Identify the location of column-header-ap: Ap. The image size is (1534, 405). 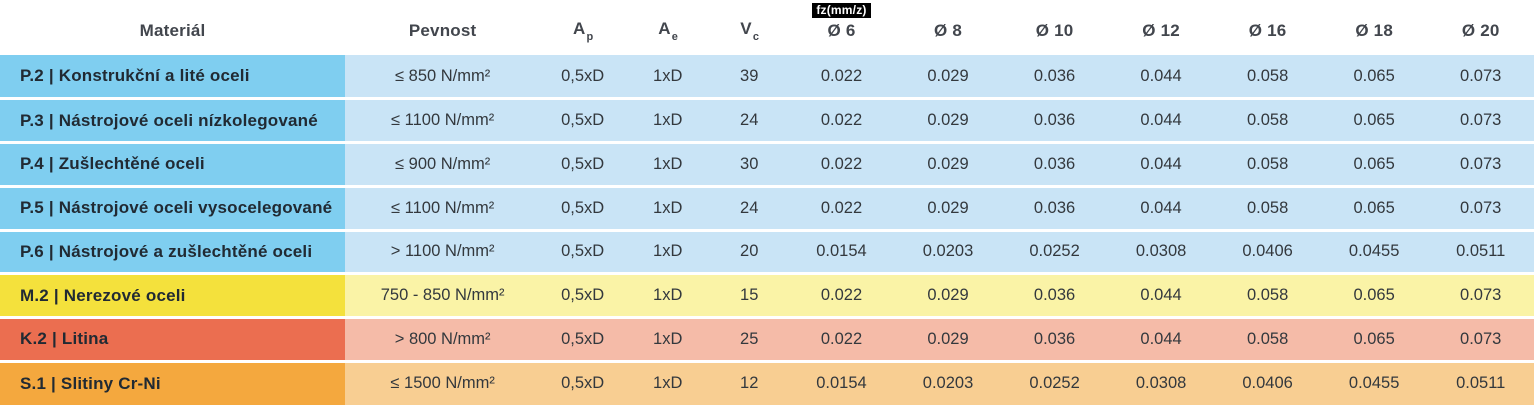
(582, 27).